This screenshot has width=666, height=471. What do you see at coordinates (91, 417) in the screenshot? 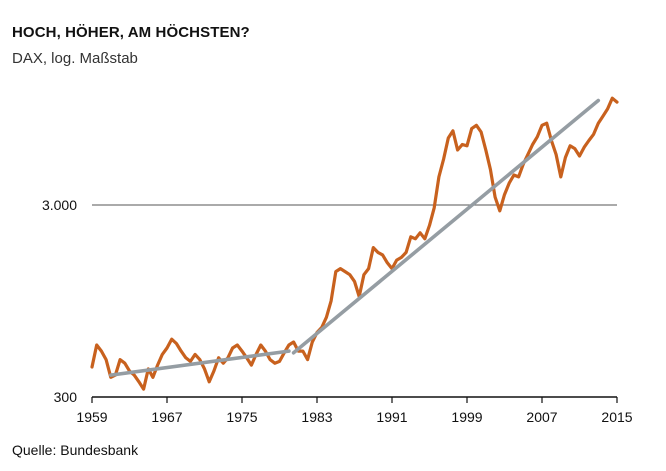
I see `x-tick-label: 1959` at bounding box center [91, 417].